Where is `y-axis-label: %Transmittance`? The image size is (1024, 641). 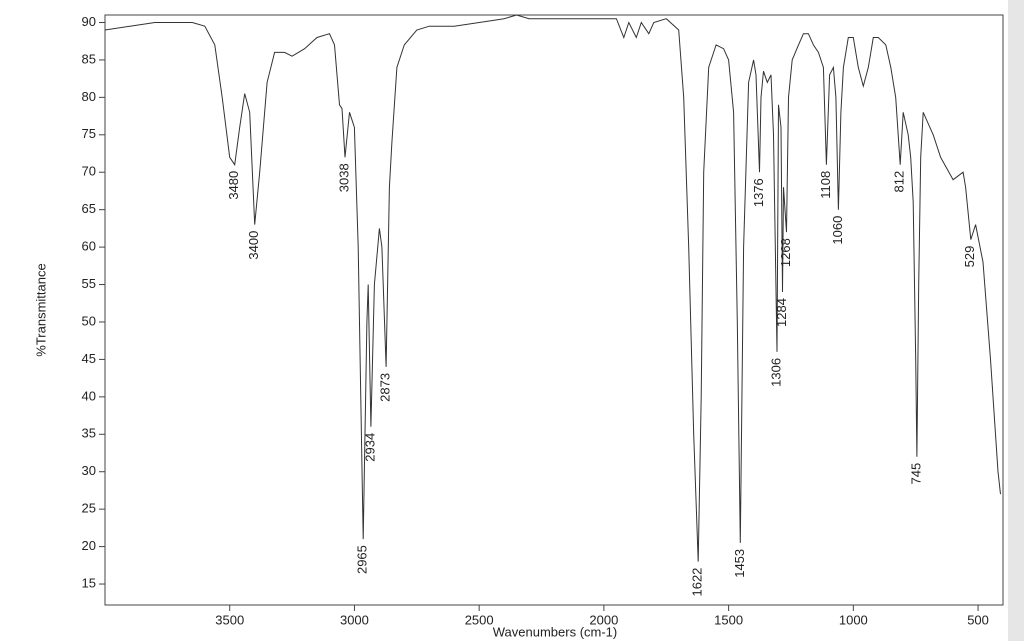
y-axis-label: %Transmittance is located at coordinates (40, 309).